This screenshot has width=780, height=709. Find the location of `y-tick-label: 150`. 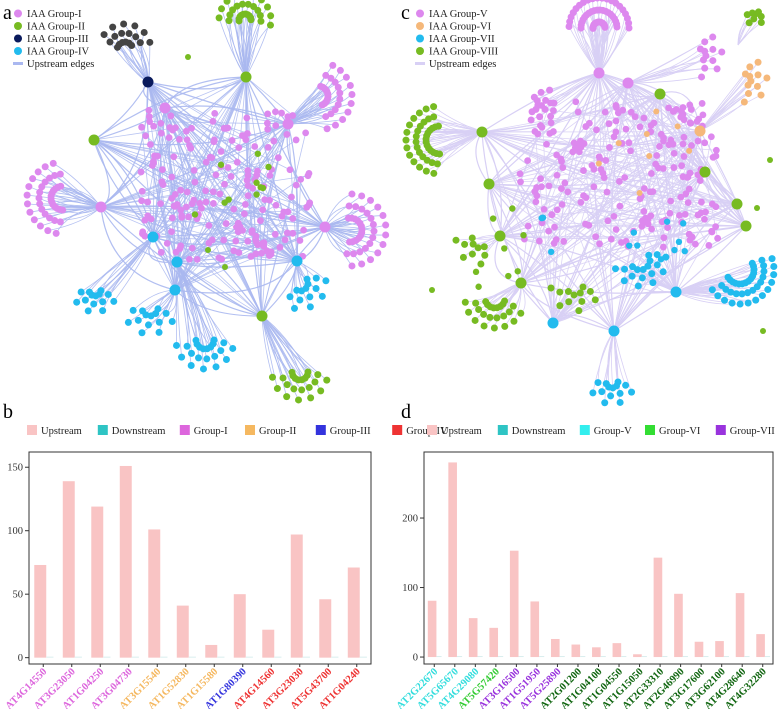

y-tick-label: 150 is located at coordinates (15, 468).